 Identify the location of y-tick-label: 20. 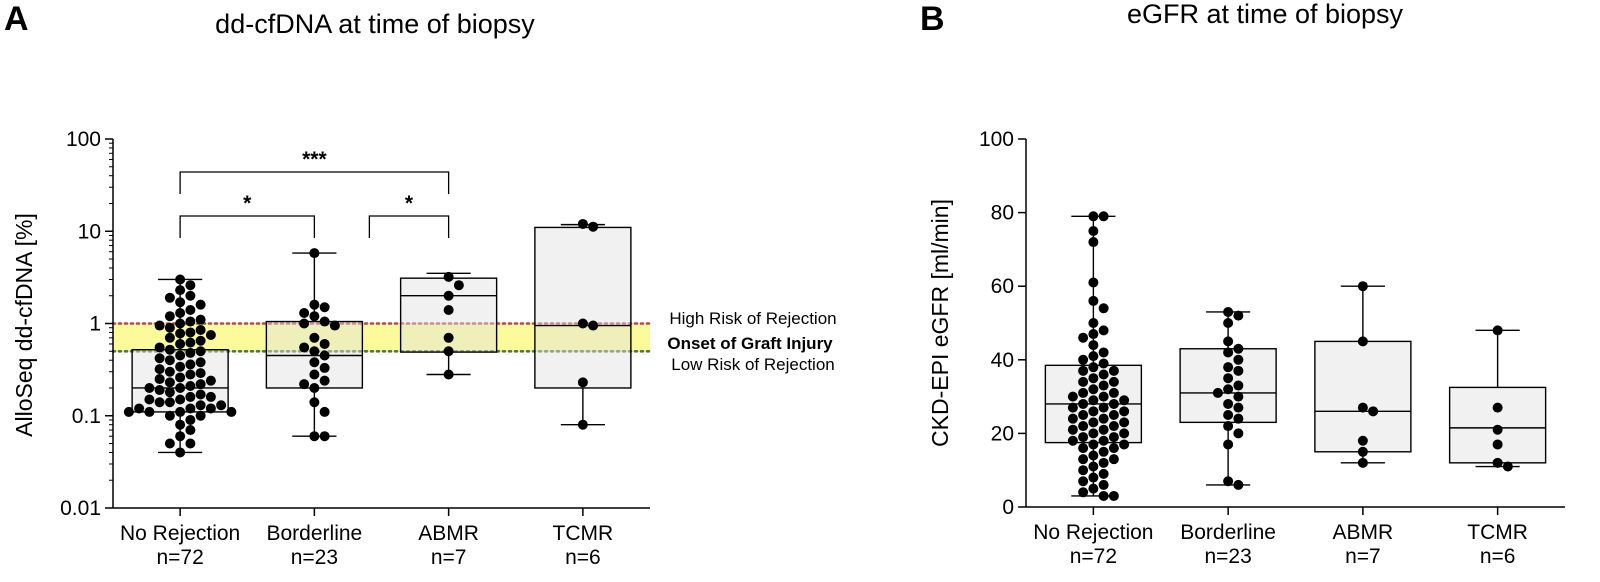
(1002, 433).